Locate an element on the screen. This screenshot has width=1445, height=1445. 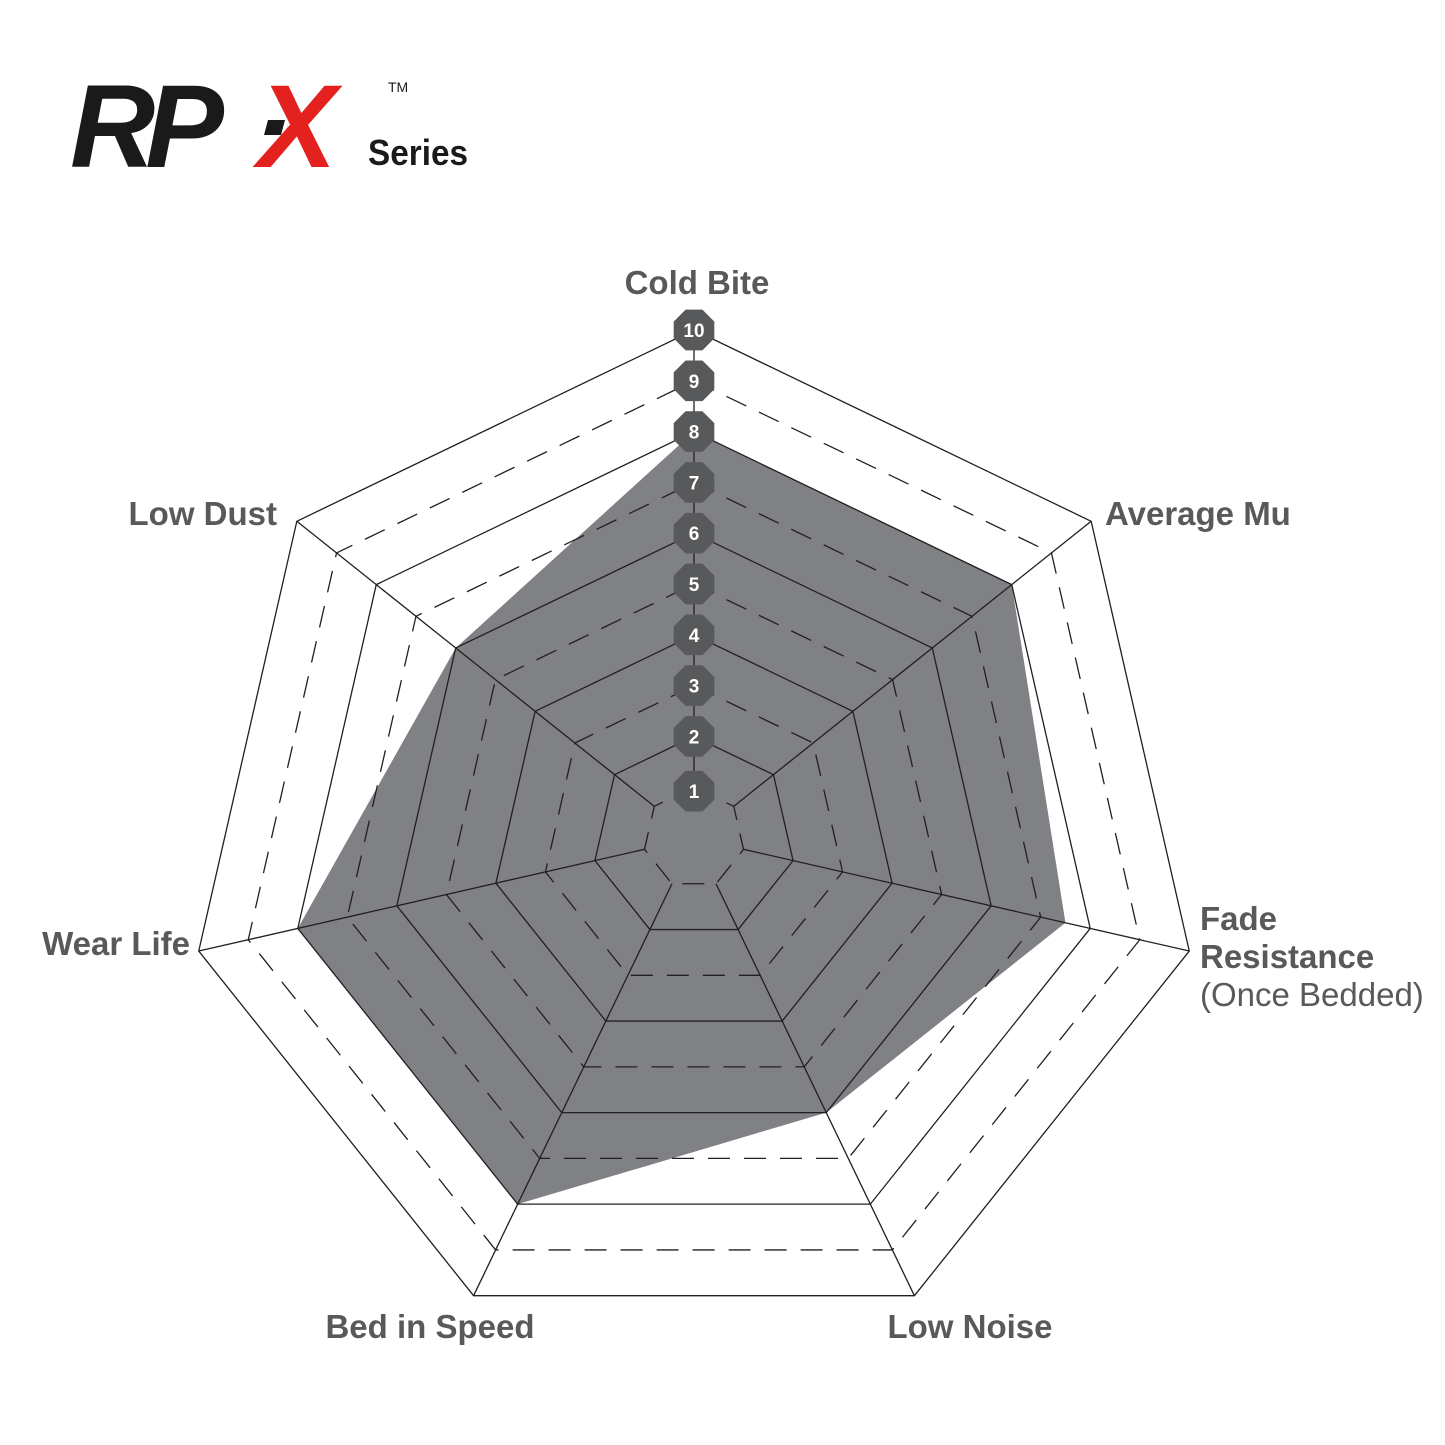
tick-label-4: 4 is located at coordinates (694, 636).